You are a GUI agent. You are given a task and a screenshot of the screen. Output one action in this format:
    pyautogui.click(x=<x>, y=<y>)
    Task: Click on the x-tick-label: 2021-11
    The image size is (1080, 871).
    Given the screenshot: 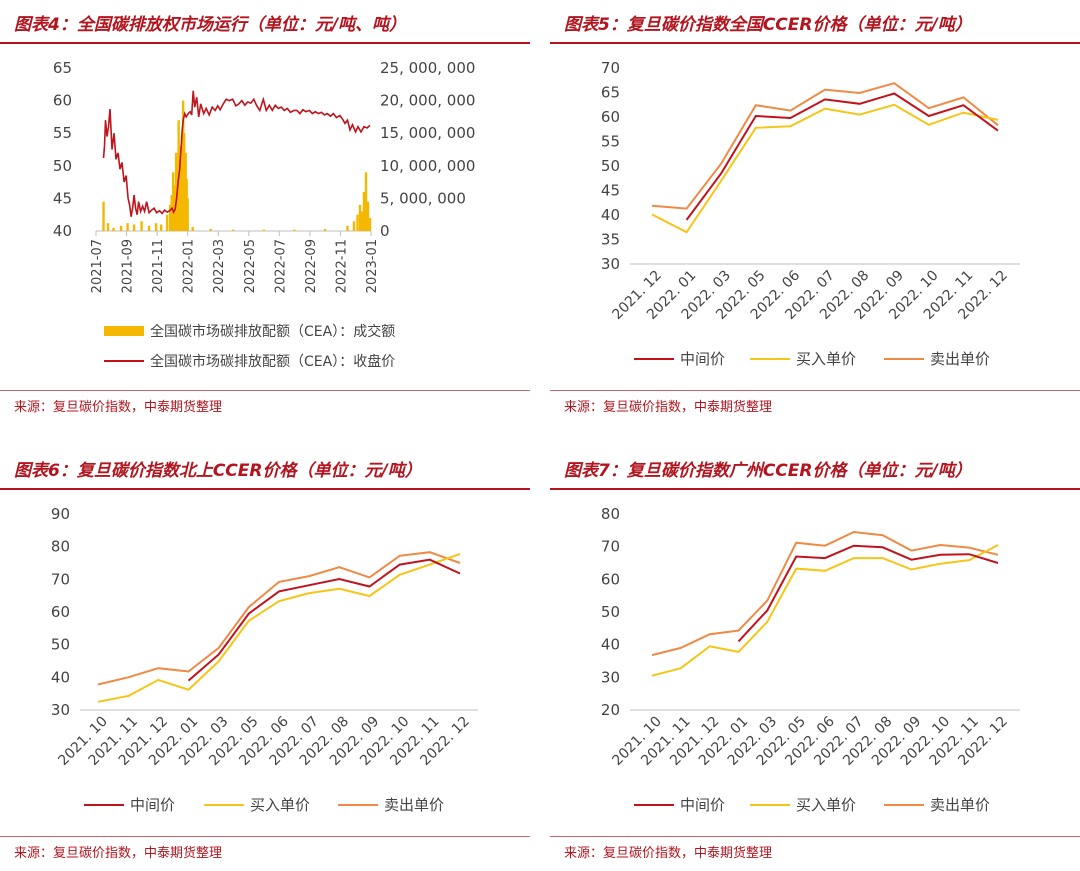 What is the action you would take?
    pyautogui.click(x=158, y=266)
    